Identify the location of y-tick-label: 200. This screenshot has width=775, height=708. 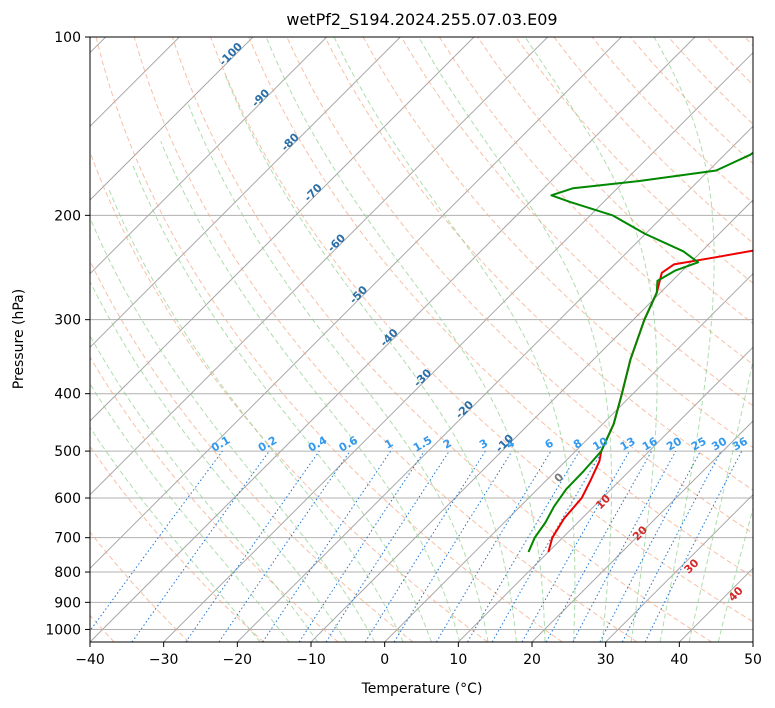
(67, 216).